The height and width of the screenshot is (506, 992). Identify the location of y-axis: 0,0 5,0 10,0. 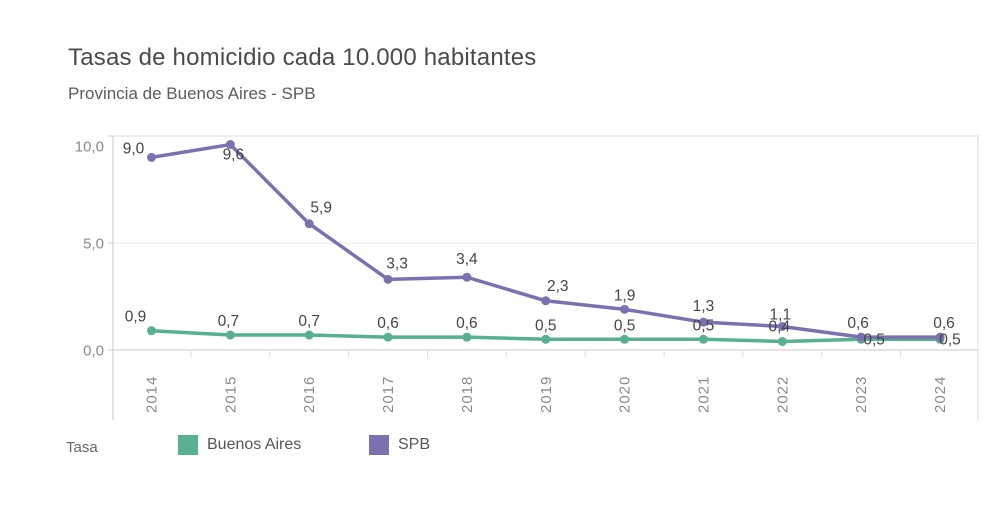
(94, 247).